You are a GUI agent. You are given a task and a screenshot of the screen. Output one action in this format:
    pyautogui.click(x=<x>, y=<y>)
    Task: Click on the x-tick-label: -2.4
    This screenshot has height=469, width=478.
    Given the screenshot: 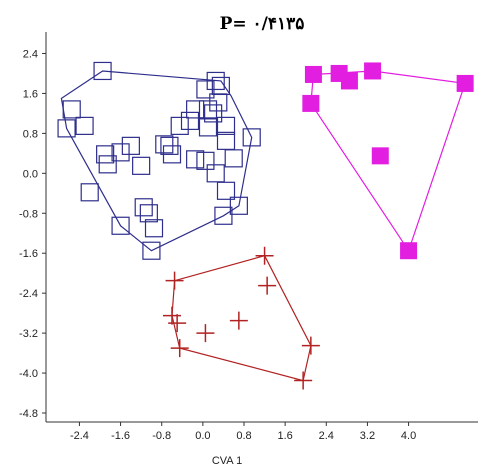 What is the action you would take?
    pyautogui.click(x=79, y=436)
    